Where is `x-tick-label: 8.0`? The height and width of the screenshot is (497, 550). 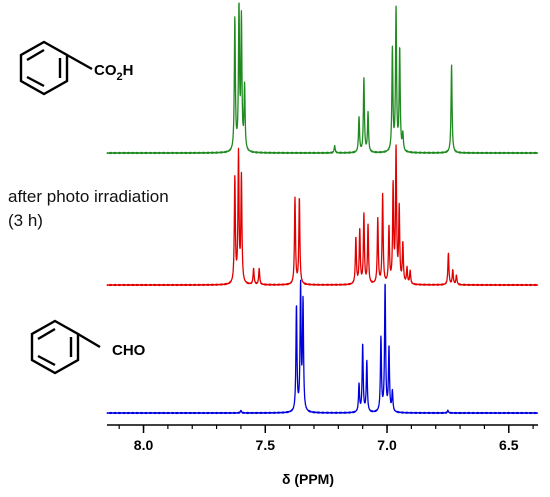 x-tick-label: 8.0 is located at coordinates (144, 445).